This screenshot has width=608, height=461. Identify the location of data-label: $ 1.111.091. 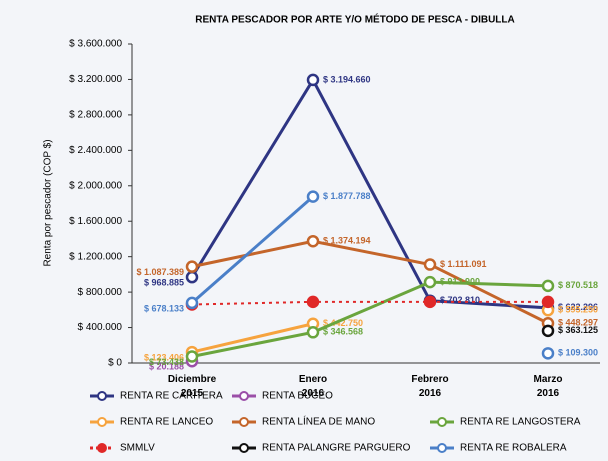
(463, 264).